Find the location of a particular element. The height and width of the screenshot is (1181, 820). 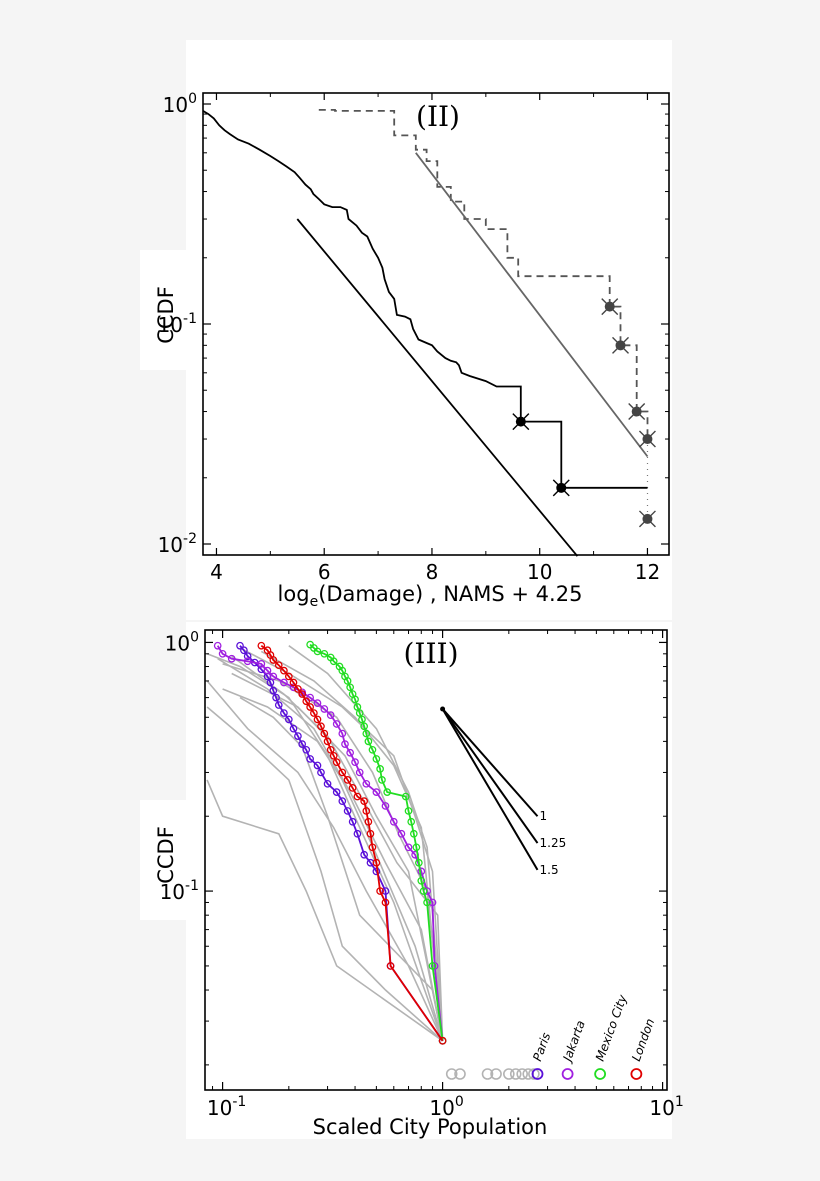

panel-ii-x-tick-label: 10 is located at coordinates (539, 572).